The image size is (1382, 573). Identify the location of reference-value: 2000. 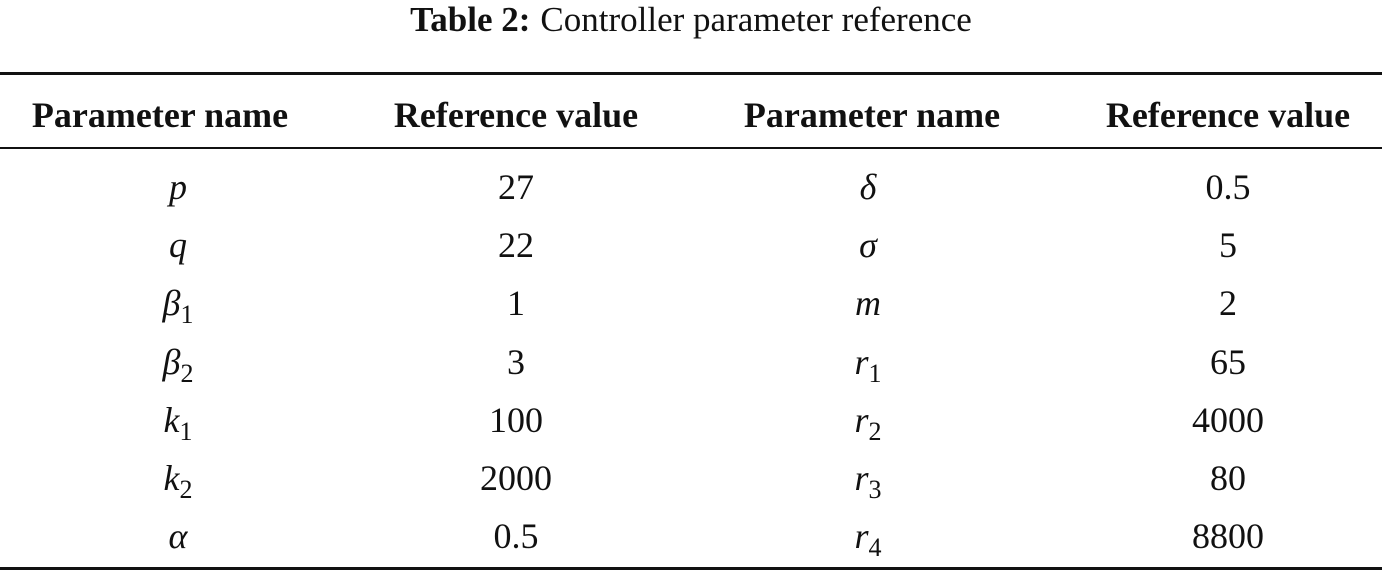
(516, 478).